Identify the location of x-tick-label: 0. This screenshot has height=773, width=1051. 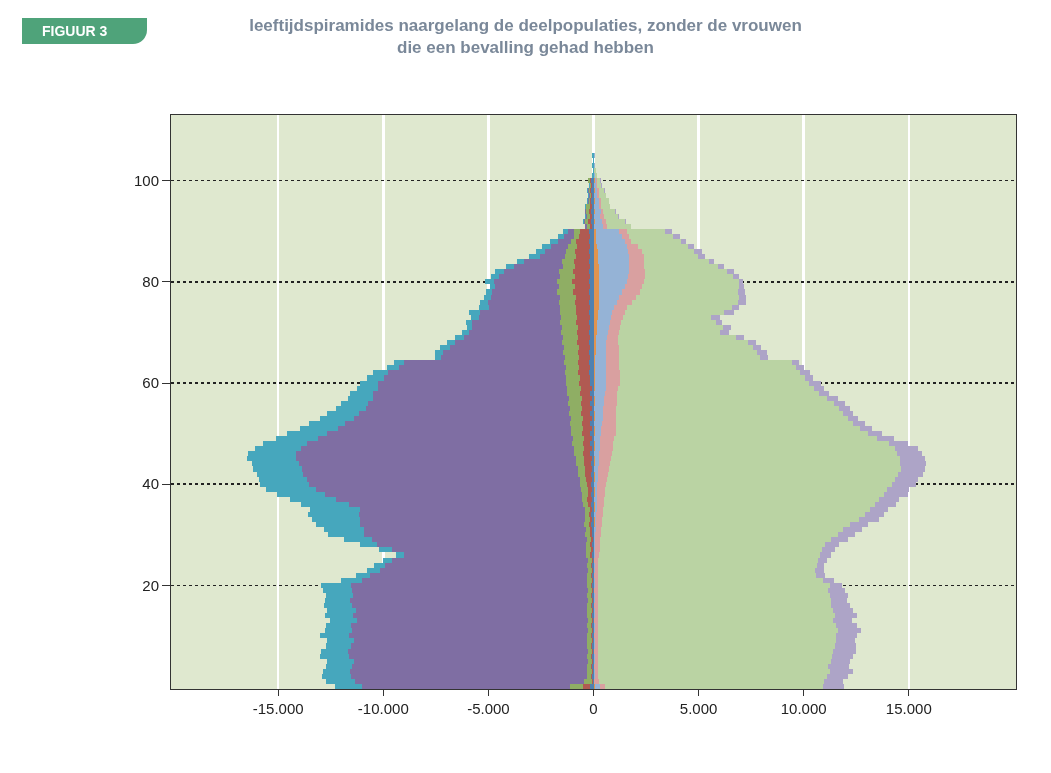
(593, 708).